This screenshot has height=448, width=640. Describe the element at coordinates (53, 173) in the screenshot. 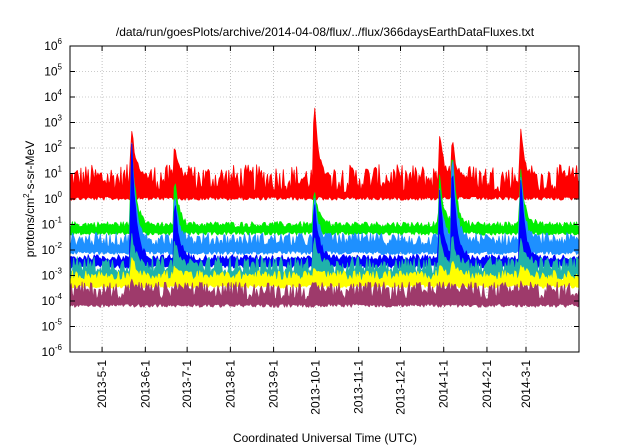

I see `y-tick-label: 10¹` at that location.